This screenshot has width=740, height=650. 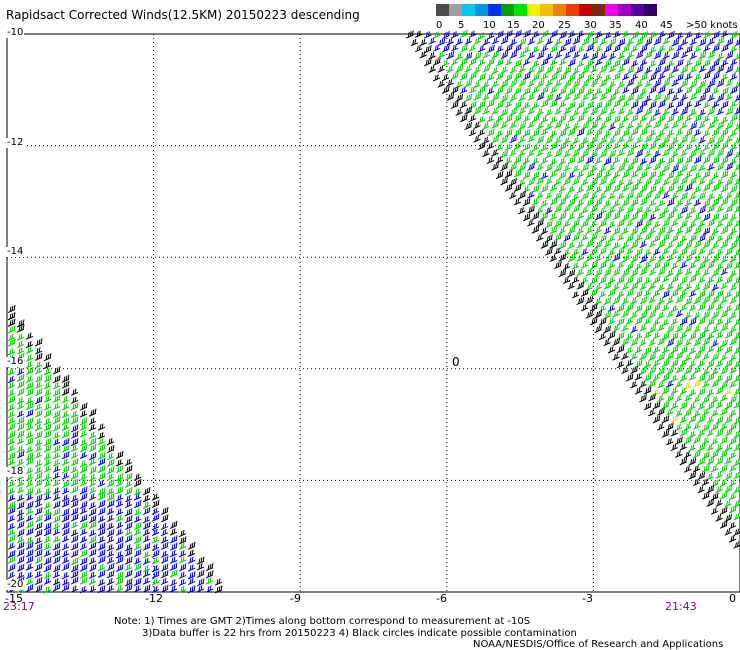 I want to click on legend-label: >50 knots, so click(x=712, y=25).